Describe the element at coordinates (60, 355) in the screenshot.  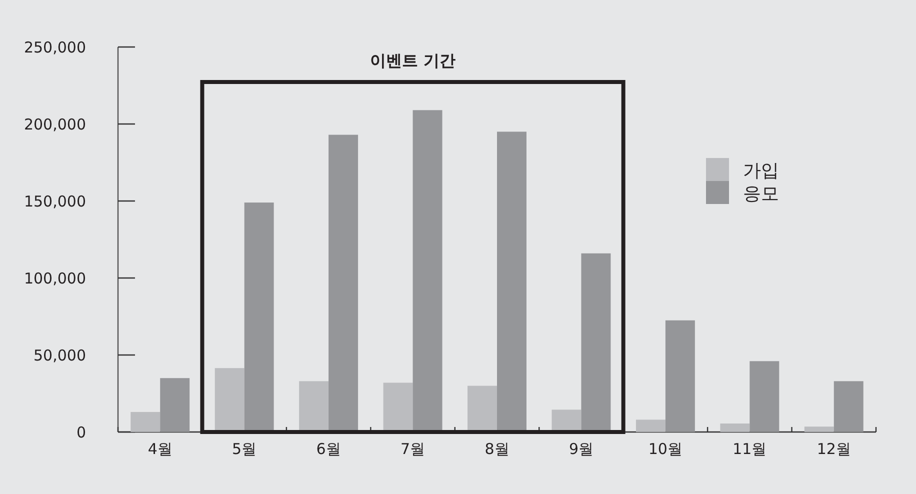
I see `y-tick-label: 50,000` at that location.